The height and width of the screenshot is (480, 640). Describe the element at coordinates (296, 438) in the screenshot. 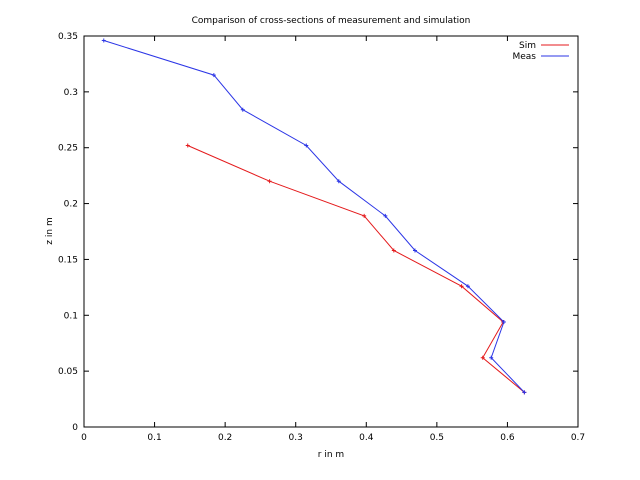

I see `x-tick-label: 0.3` at that location.